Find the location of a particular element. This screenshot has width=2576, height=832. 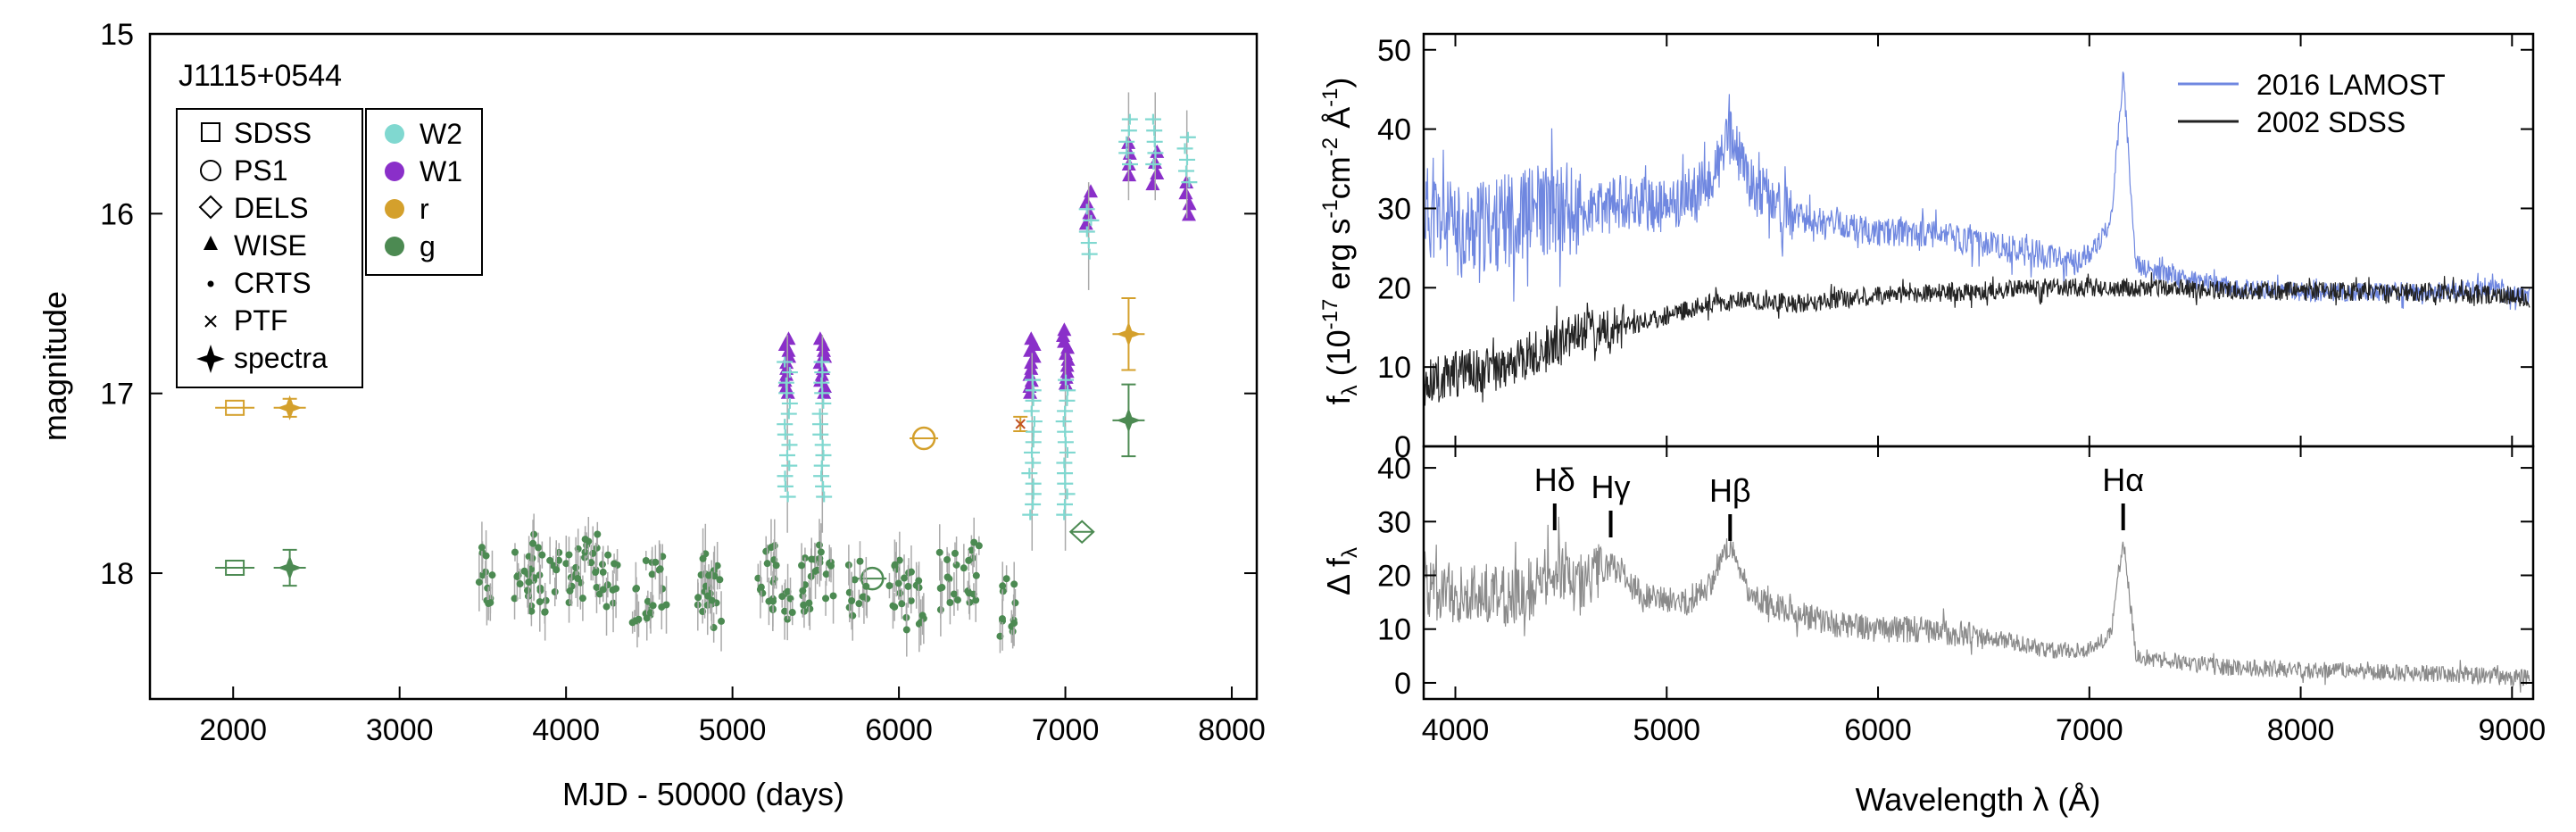

legend-entry-wise: WISE is located at coordinates (271, 246).